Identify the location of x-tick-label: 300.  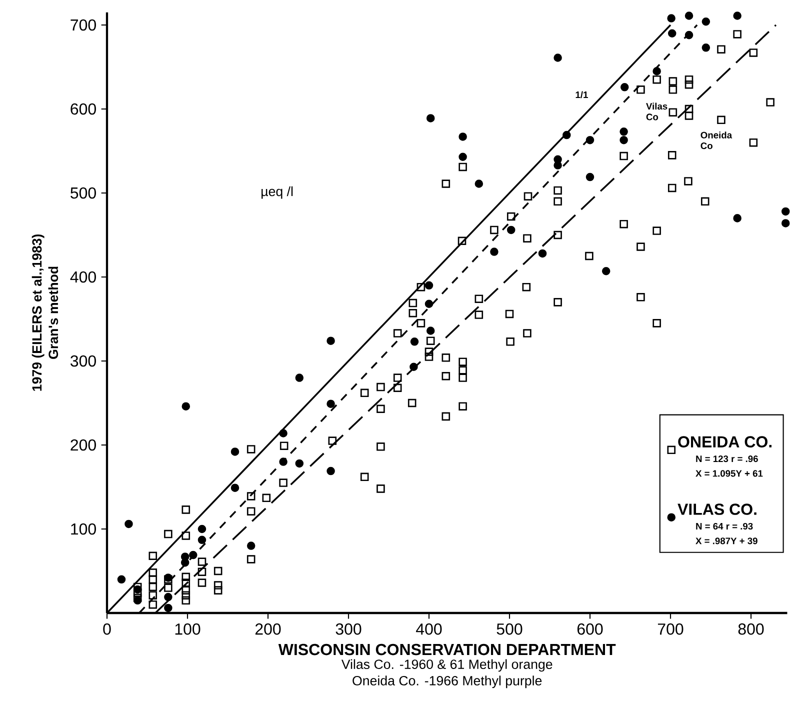
(349, 629).